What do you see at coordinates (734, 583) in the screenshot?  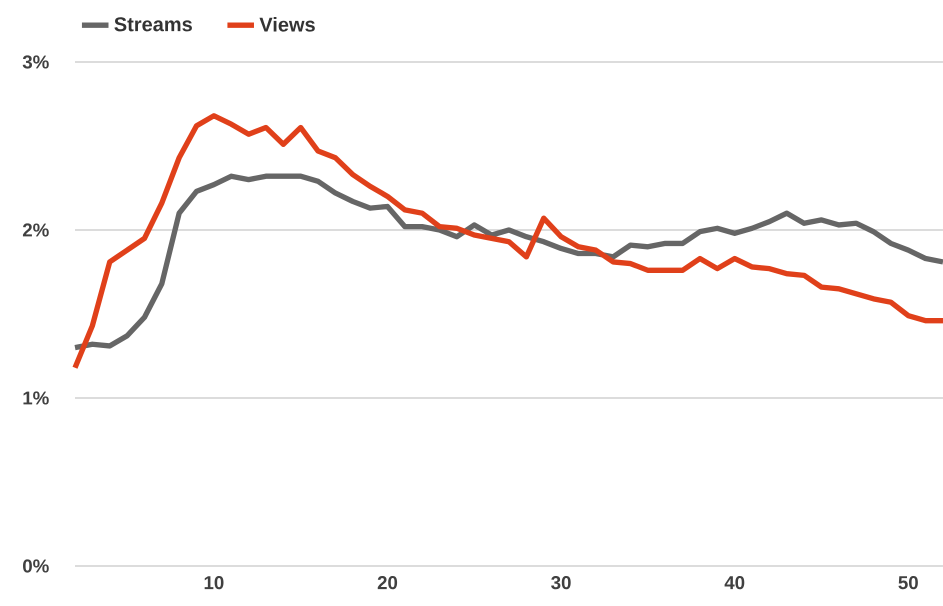 I see `x-tick-label: 40` at bounding box center [734, 583].